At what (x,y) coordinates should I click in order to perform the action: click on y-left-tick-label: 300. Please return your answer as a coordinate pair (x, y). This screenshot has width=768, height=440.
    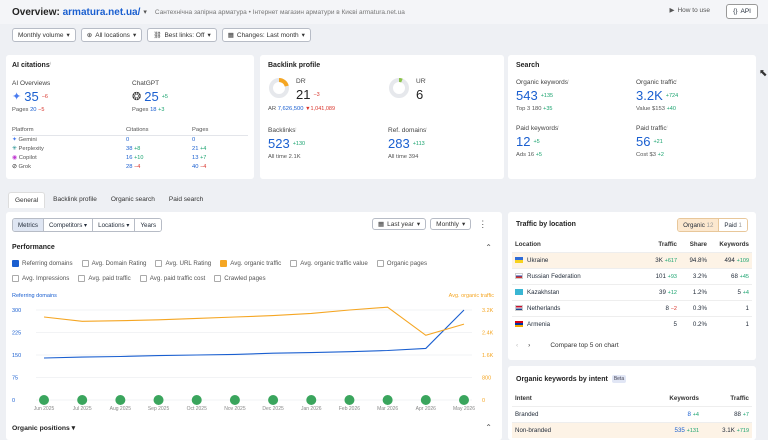
    Looking at the image, I should click on (16, 311).